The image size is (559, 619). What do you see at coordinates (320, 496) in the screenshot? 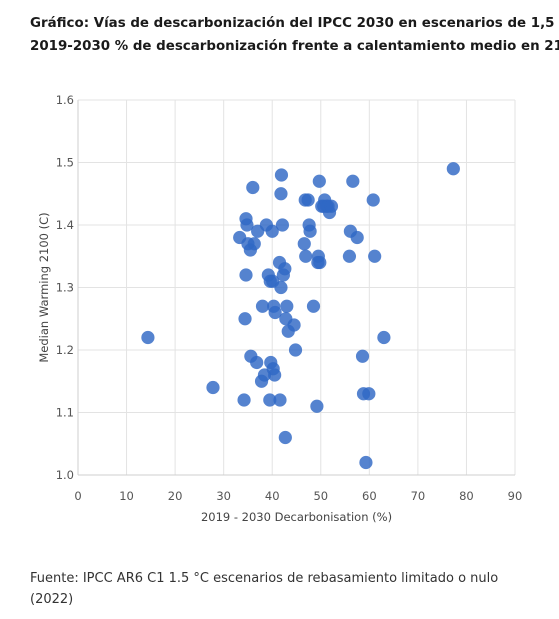
I see `x-tick-label: 50` at bounding box center [320, 496].